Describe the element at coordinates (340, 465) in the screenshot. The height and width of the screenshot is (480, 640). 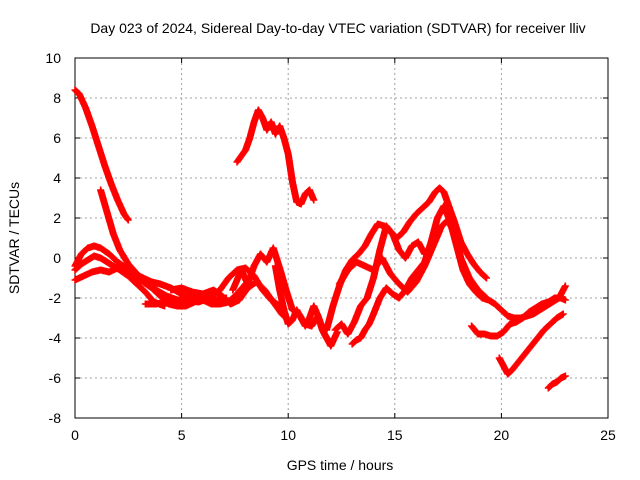
I see `x-axis-label: GPS time / hours` at that location.